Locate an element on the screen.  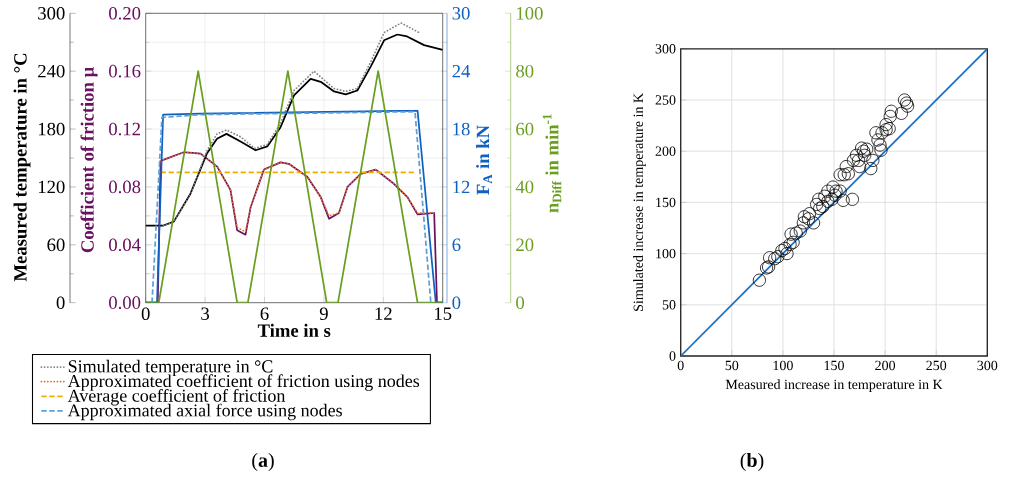
y3-tick-label: 30 is located at coordinates (461, 13).